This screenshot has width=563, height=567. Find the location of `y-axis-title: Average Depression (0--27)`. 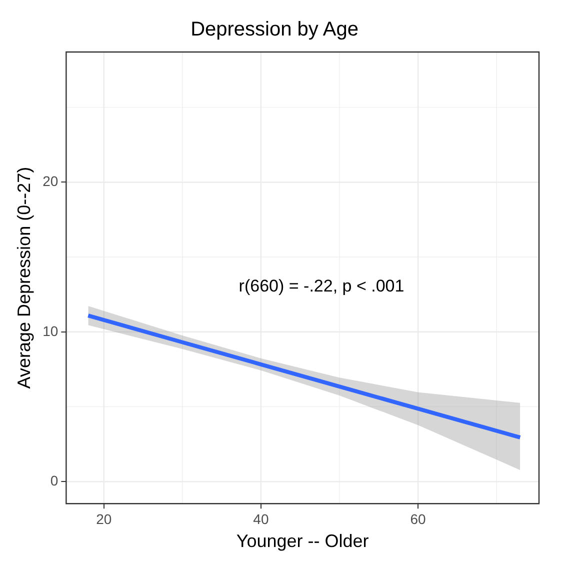

y-axis-title: Average Depression (0--27) is located at coordinates (24, 277).